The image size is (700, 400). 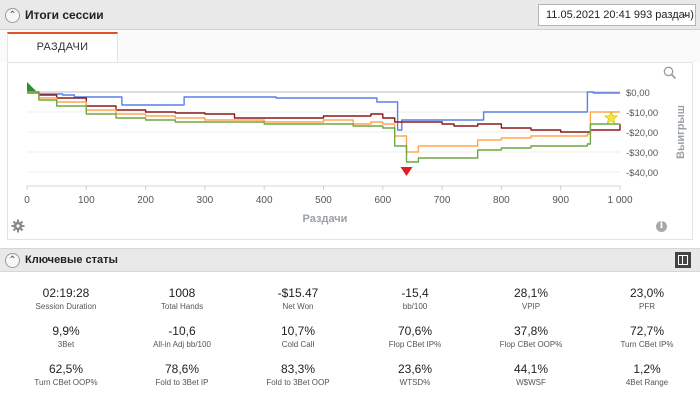 What do you see at coordinates (531, 382) in the screenshot?
I see `stat-label: W$WSF` at bounding box center [531, 382].